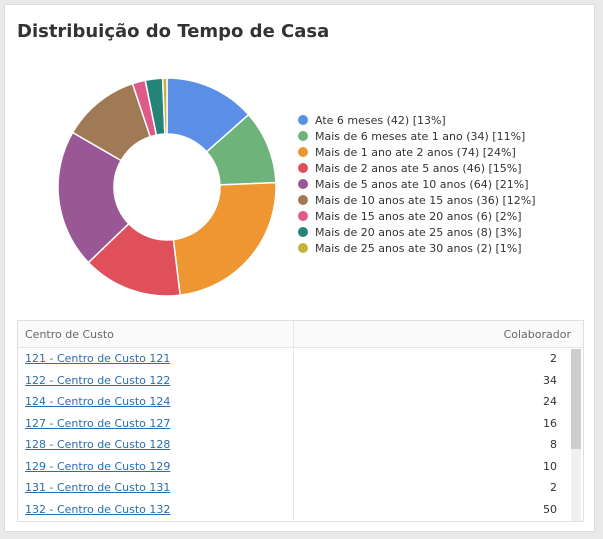 The width and height of the screenshot is (603, 539). What do you see at coordinates (300, 445) in the screenshot?
I see `table-row: 128 - Centro de Custo 128 8` at bounding box center [300, 445].